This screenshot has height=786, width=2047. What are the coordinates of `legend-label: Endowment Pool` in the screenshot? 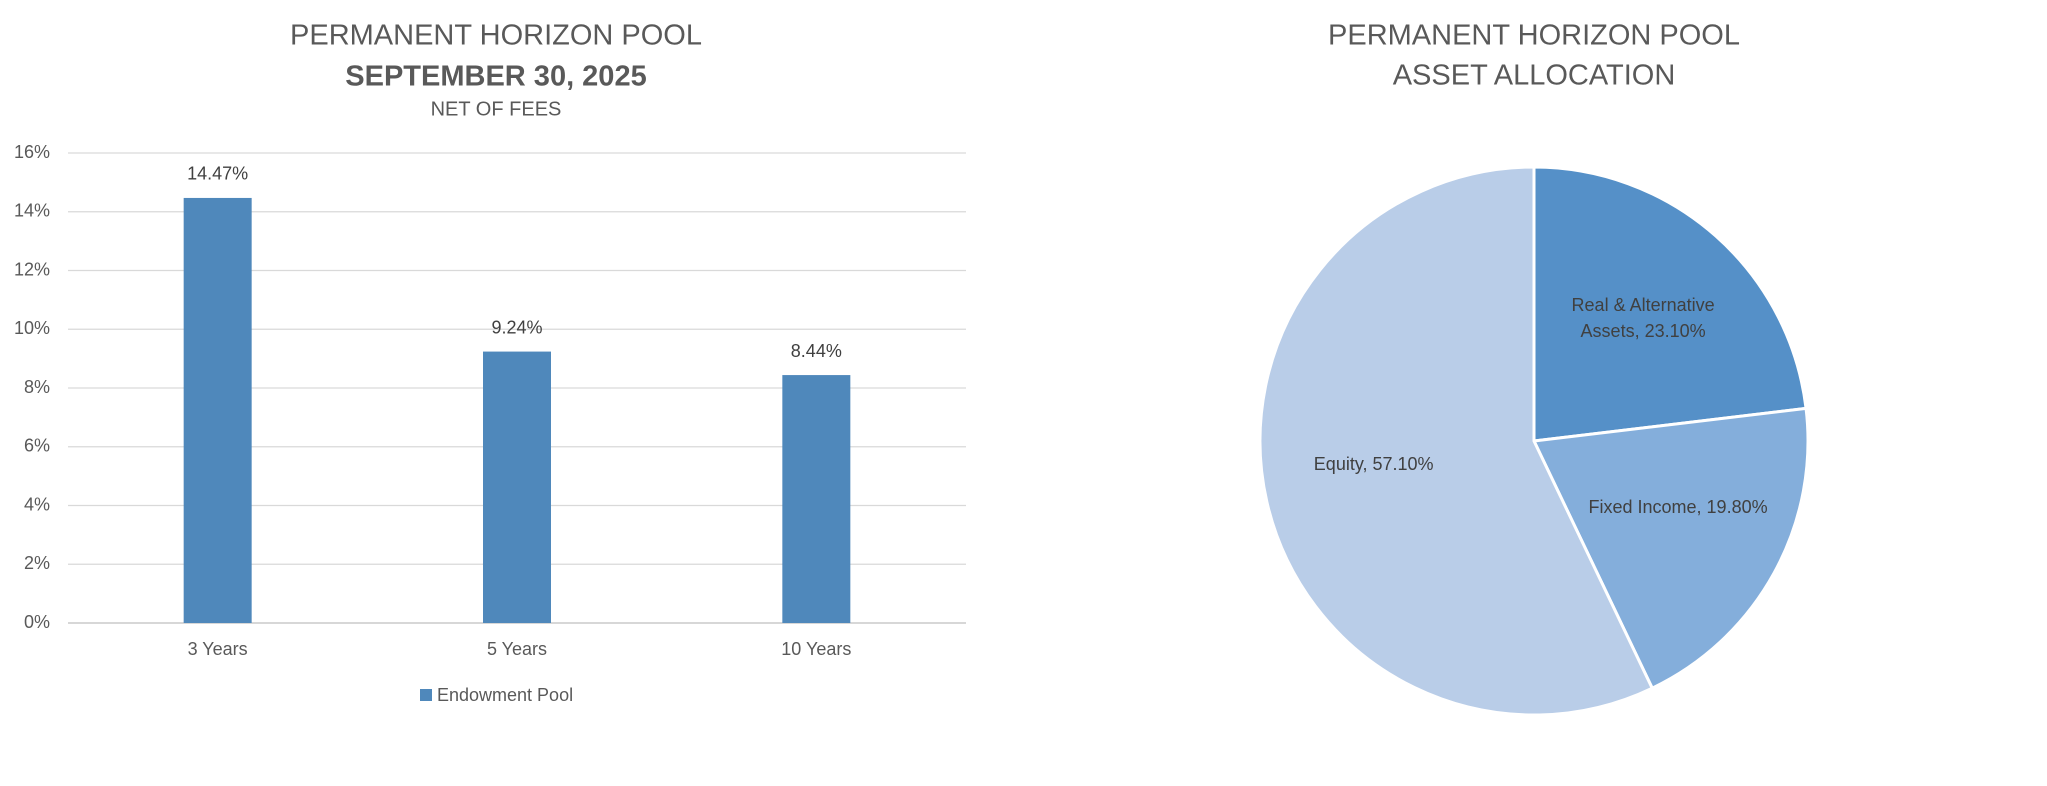 It's located at (505, 695).